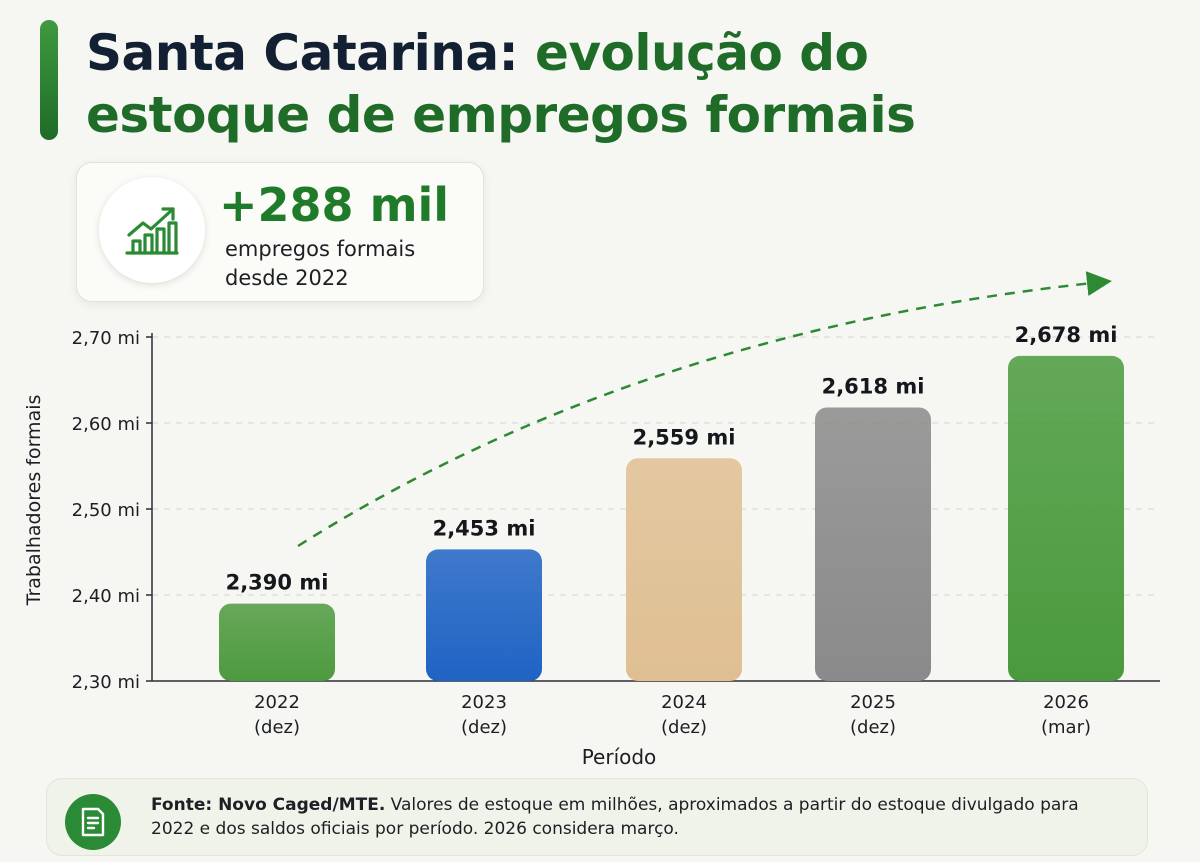 The image size is (1200, 862). I want to click on title-accent-bar, so click(49, 80).